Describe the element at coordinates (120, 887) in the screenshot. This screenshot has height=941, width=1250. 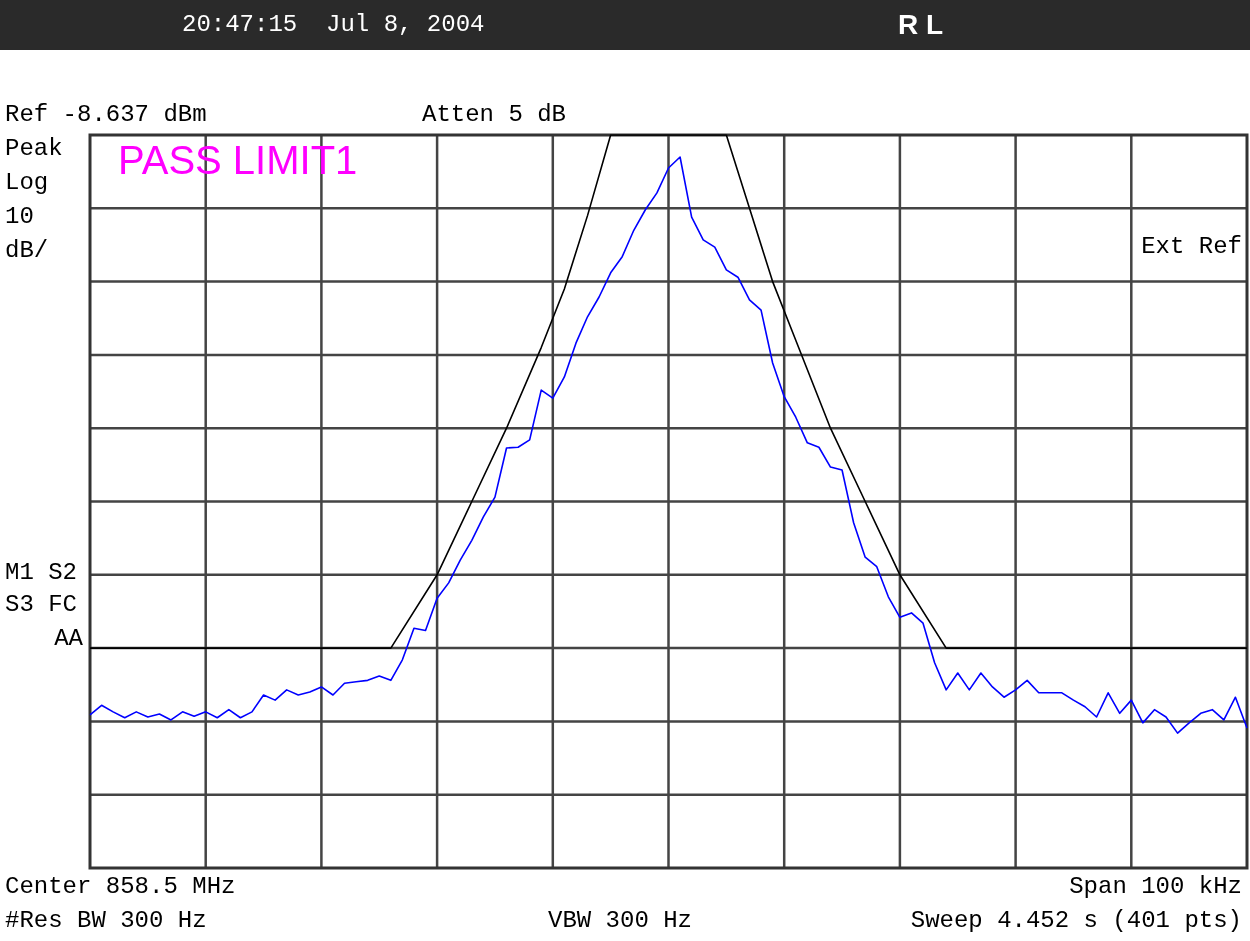
I see `text: Center 858.5 MHz` at that location.